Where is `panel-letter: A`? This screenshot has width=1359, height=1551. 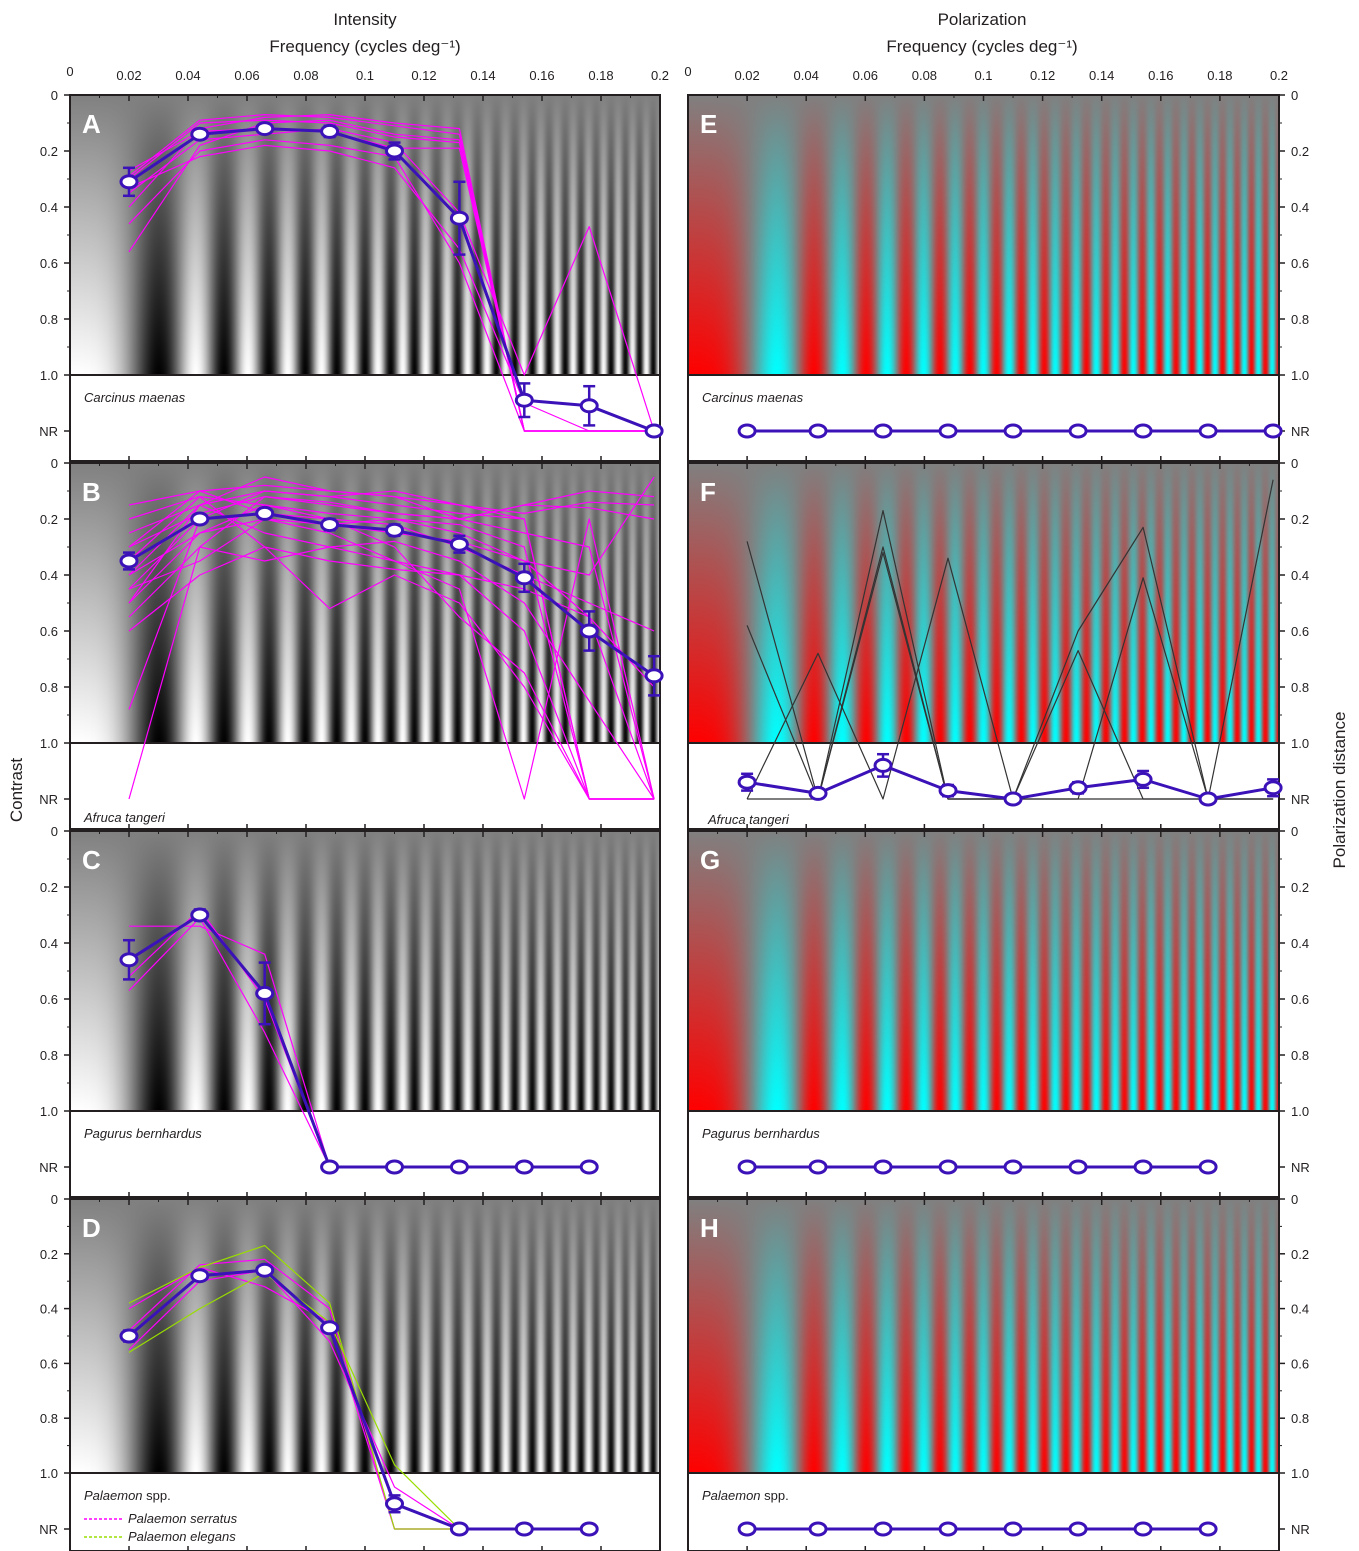
panel-letter: A is located at coordinates (91, 124).